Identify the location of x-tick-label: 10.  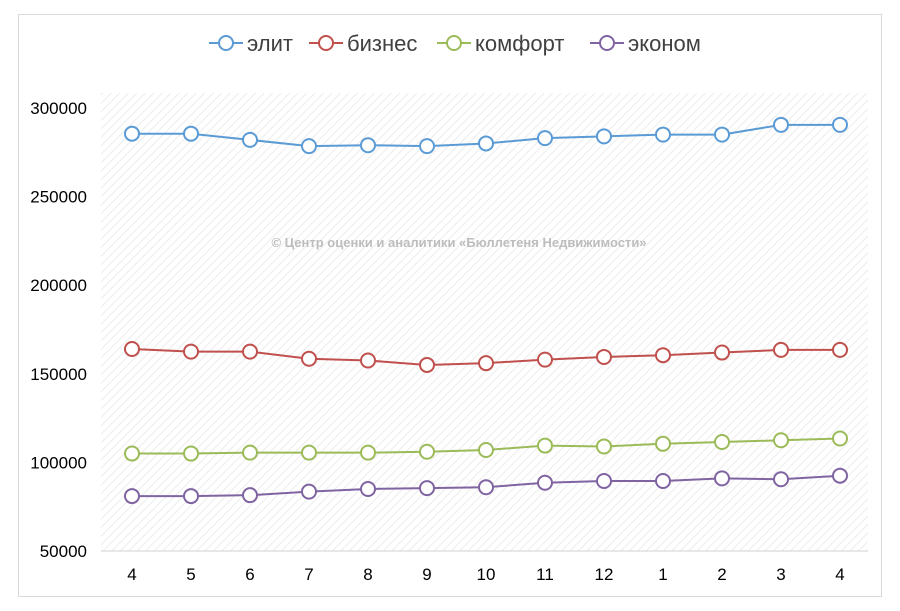
(486, 574).